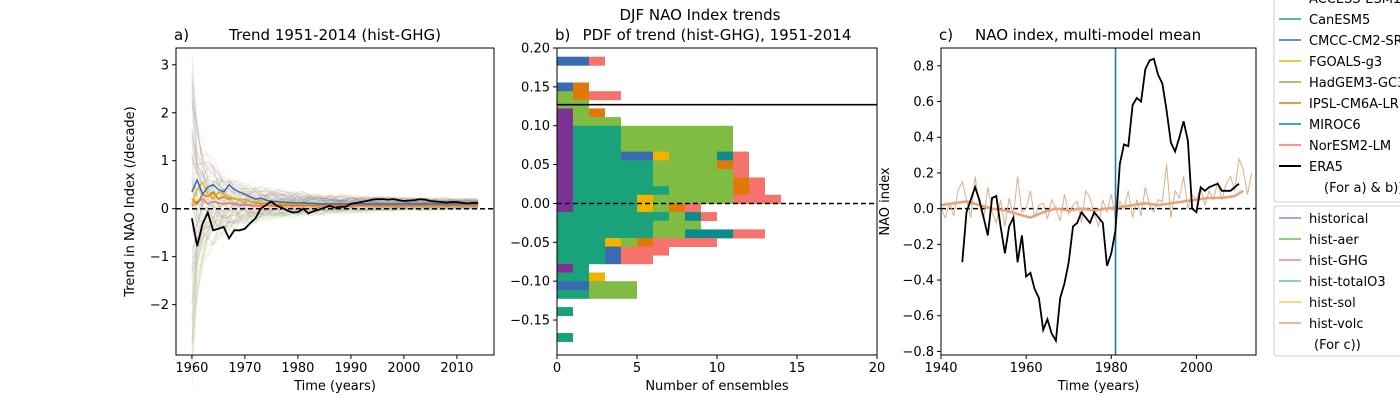 The image size is (1400, 400). I want to click on panel-b-x-tick-label: 10, so click(717, 368).